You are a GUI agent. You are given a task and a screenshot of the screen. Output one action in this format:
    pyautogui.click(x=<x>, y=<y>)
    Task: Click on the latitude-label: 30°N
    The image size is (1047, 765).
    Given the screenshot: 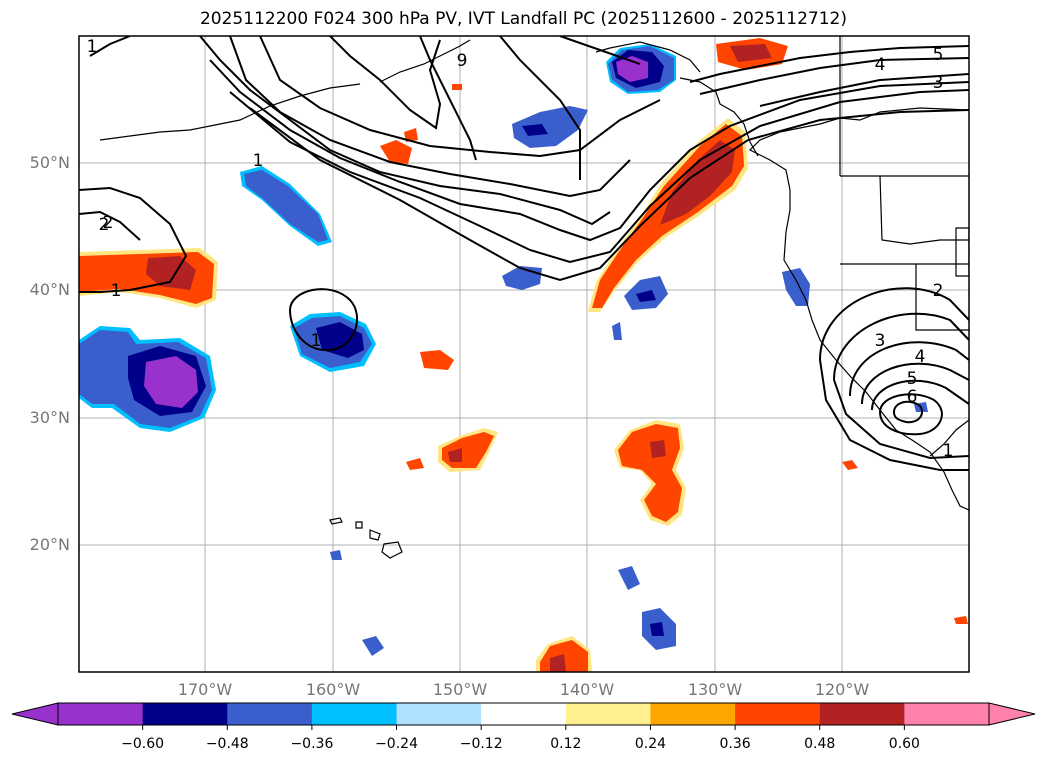 What is the action you would take?
    pyautogui.click(x=49, y=417)
    